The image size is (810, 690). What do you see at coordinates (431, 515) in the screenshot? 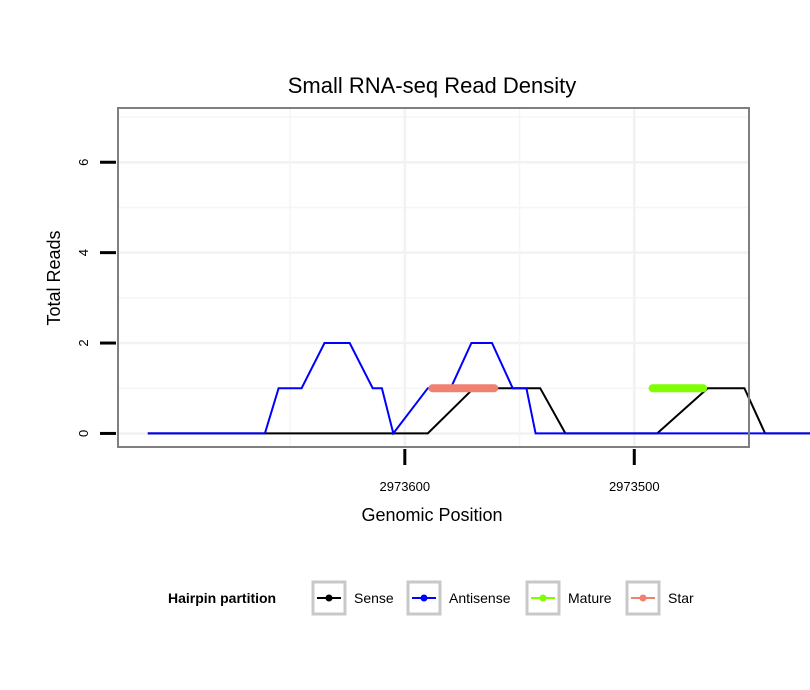
I see `x-axis-title: Genomic Position` at bounding box center [431, 515].